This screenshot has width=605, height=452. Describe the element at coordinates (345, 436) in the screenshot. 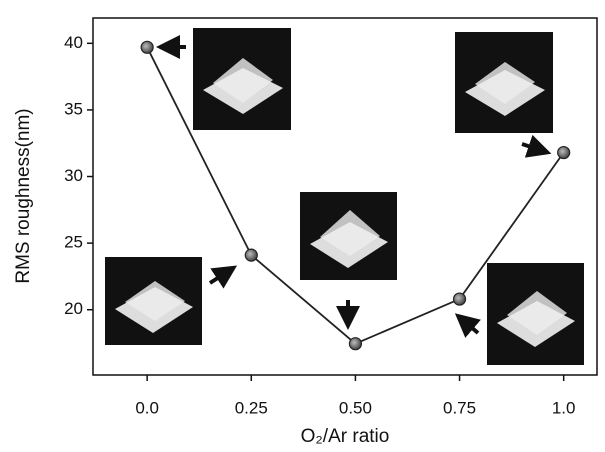

I see `x-axis-title: O₂/Ar ratio` at that location.